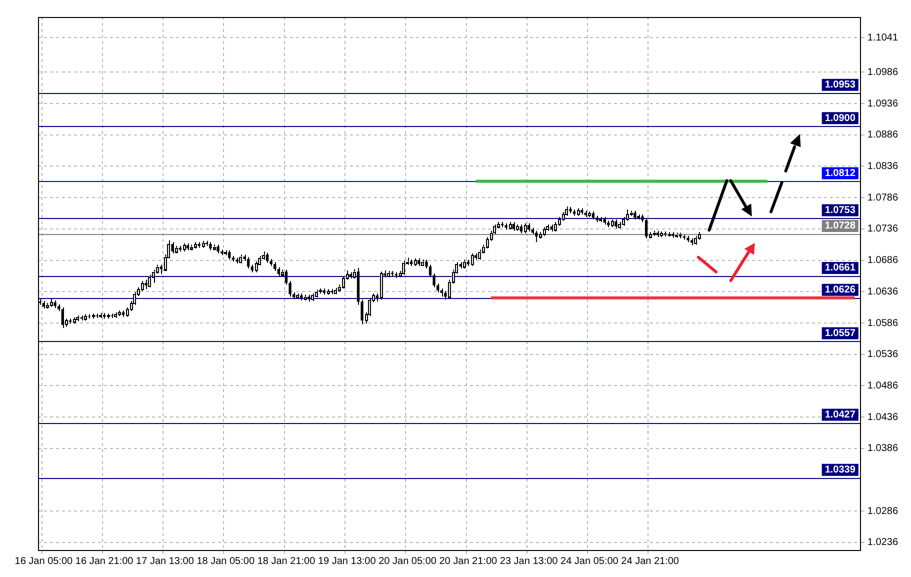 The height and width of the screenshot is (577, 911). What do you see at coordinates (407, 561) in the screenshot?
I see `x-tick-label: 20 Jan 05:00` at bounding box center [407, 561].